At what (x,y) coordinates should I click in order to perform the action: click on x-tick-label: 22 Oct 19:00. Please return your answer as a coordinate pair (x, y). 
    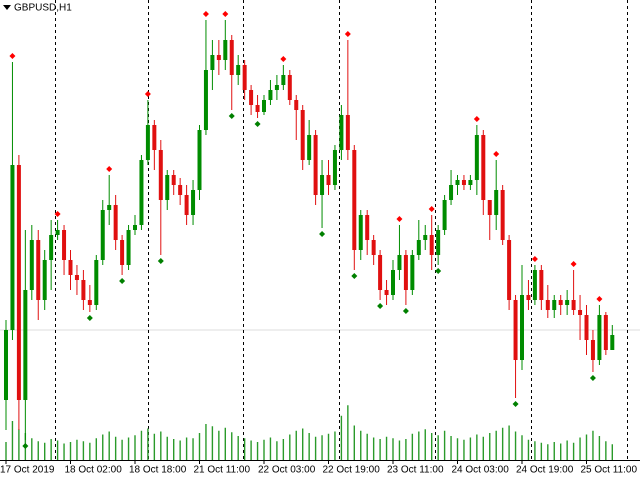
    Looking at the image, I should click on (352, 470).